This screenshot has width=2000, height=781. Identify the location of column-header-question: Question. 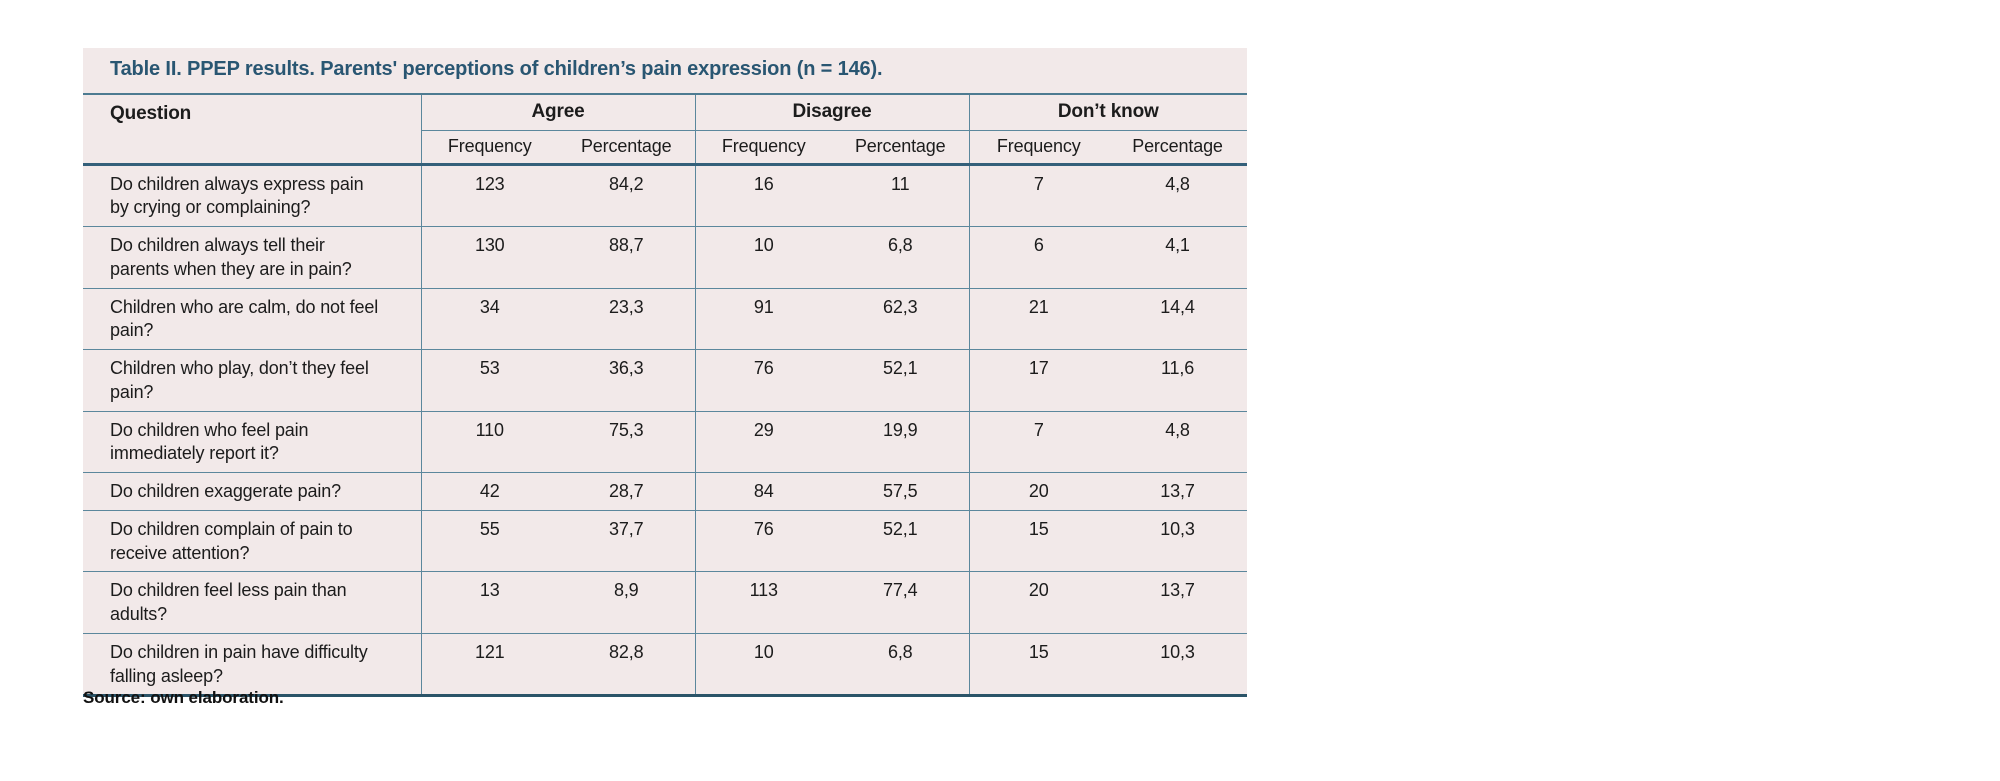
(151, 113).